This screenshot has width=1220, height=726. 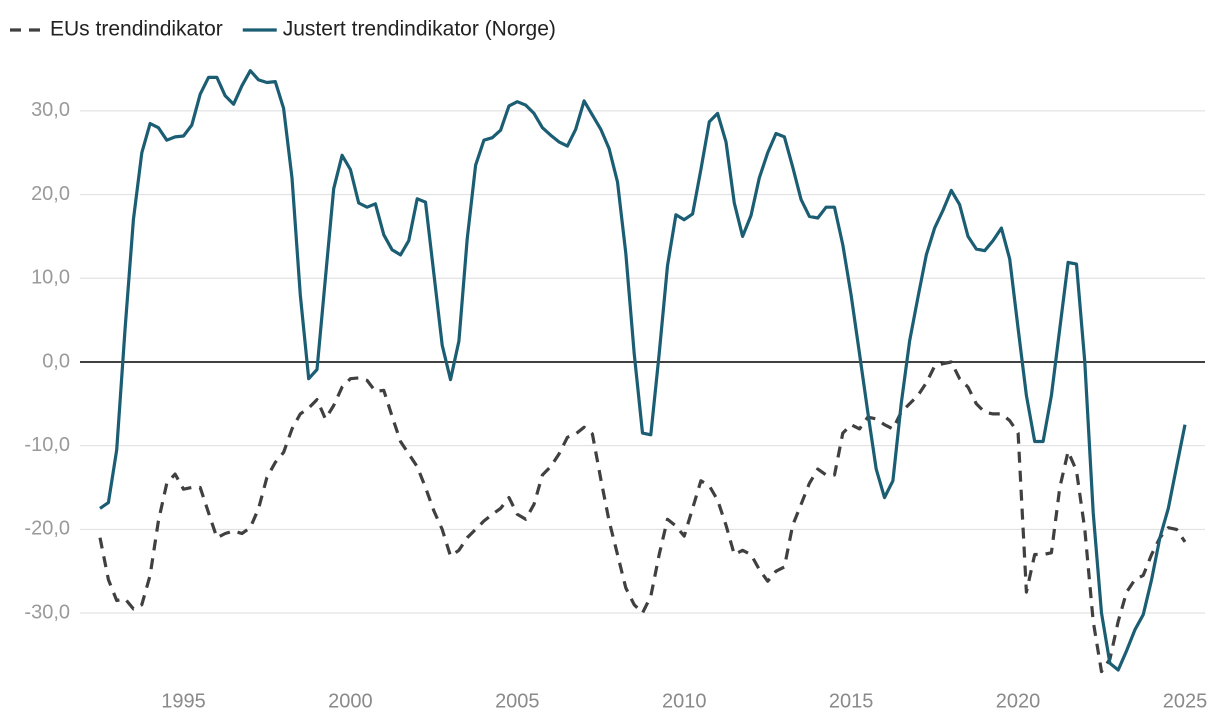 I want to click on x-tick-label: 2025, so click(x=1185, y=701).